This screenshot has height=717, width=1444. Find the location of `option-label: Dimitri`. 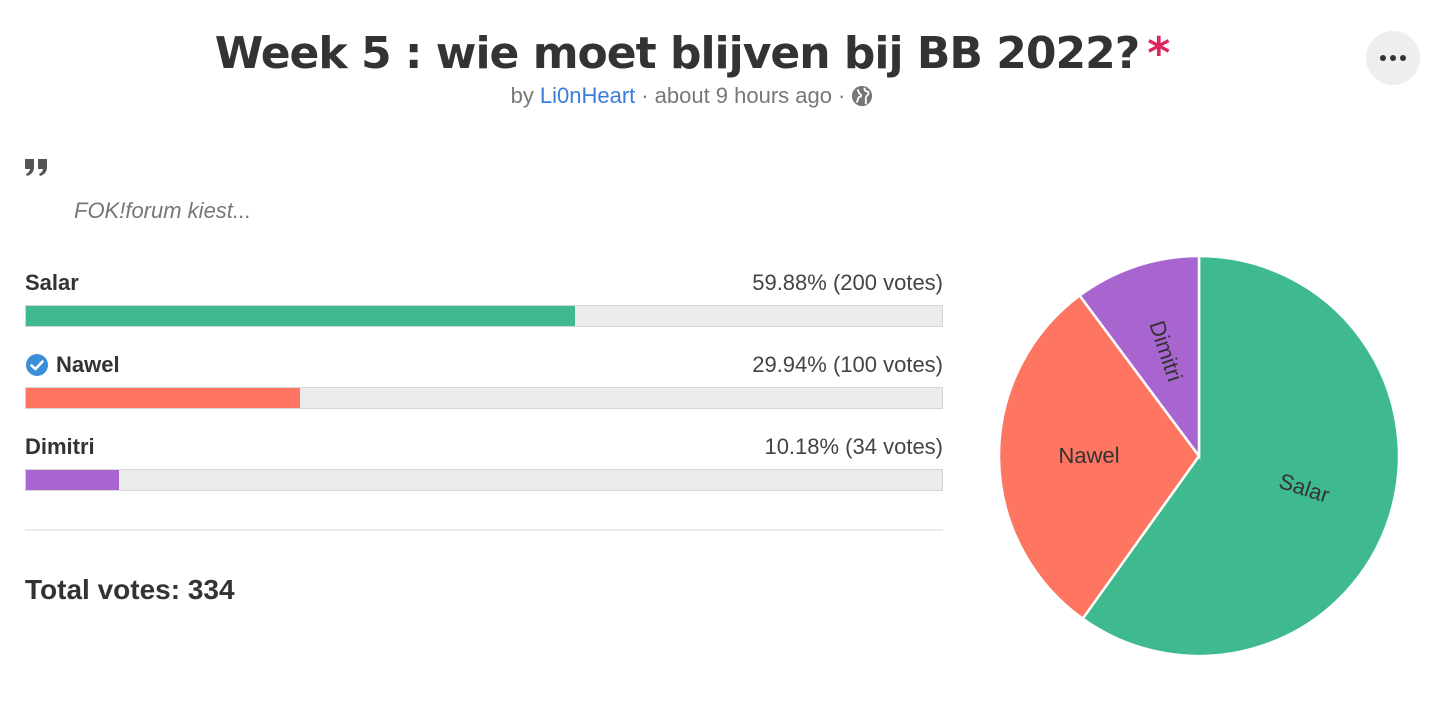

option-label: Dimitri is located at coordinates (60, 446).